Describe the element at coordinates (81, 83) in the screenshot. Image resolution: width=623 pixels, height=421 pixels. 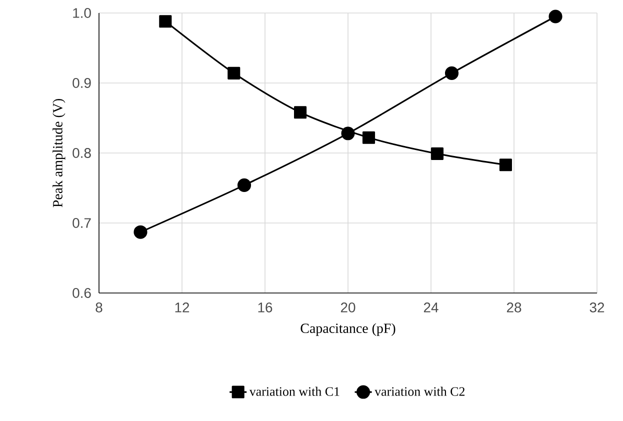
I see `y-tick-label: 0.9` at that location.